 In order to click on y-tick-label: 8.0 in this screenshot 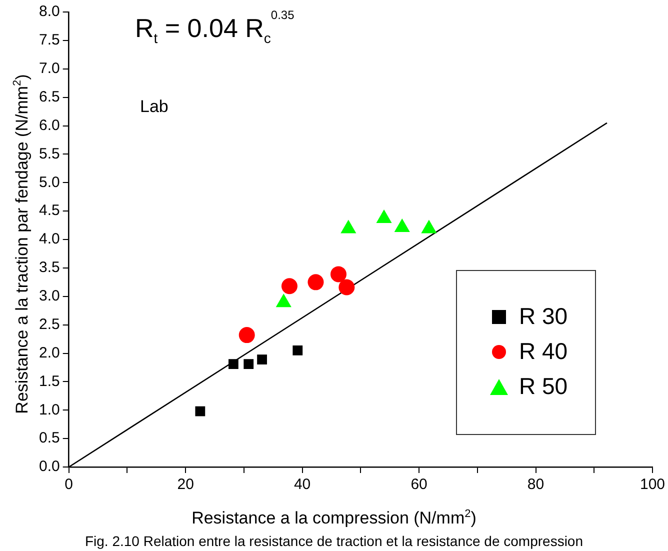, I will do `click(49, 11)`.